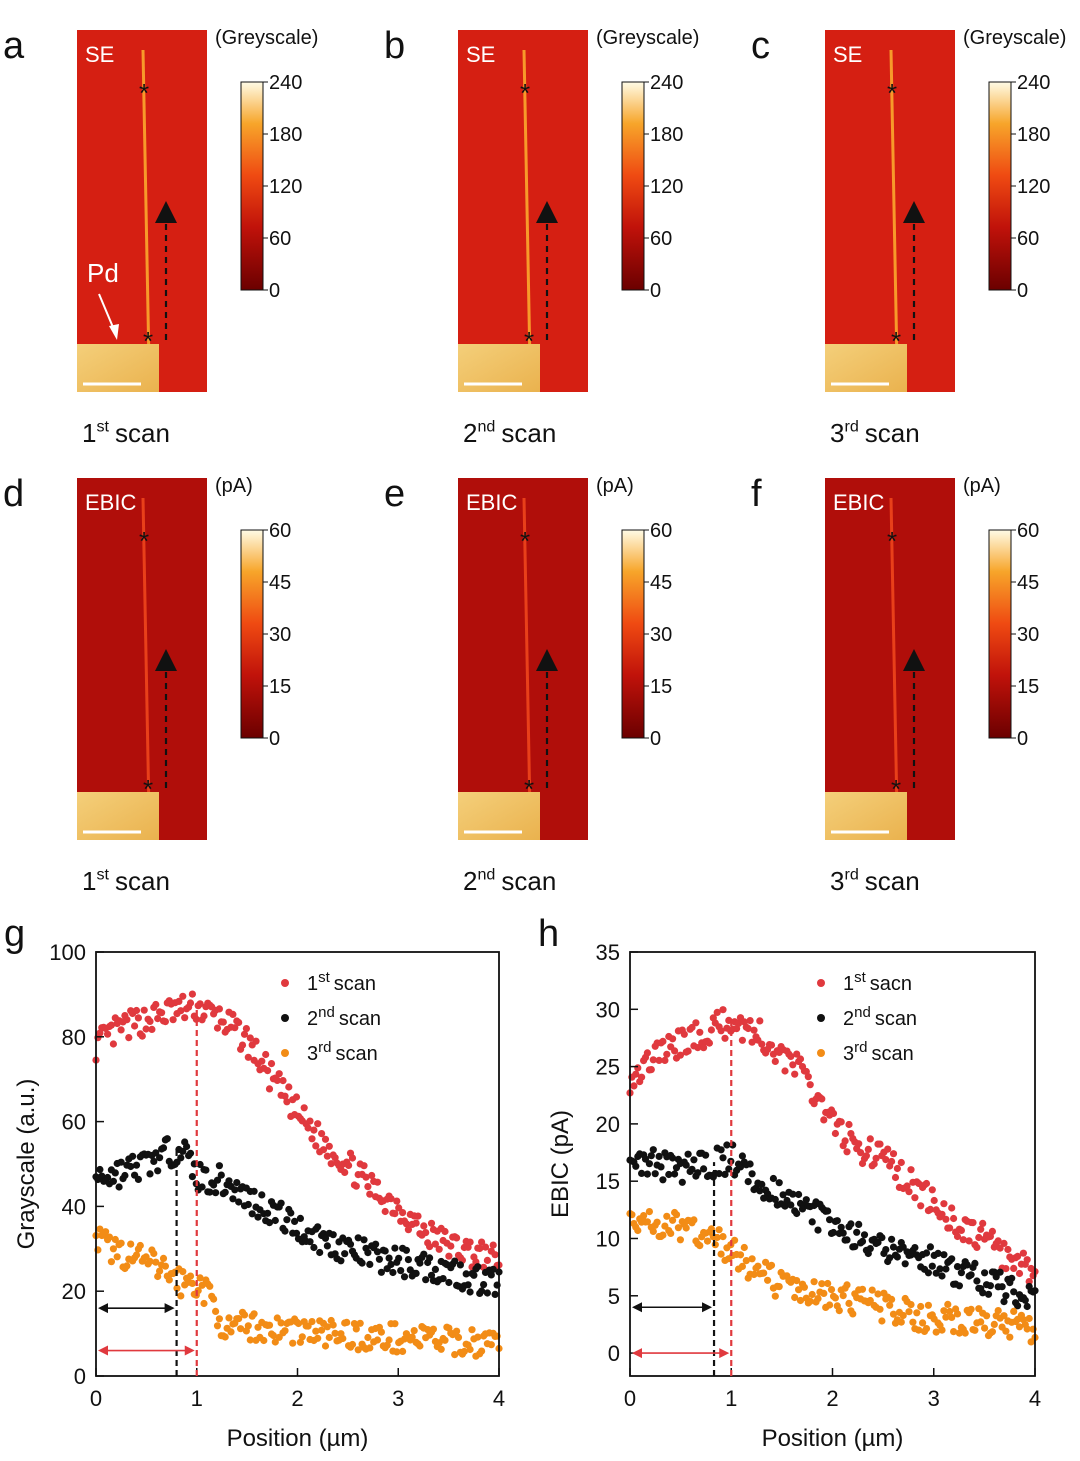 The width and height of the screenshot is (1080, 1461). What do you see at coordinates (637, 1353) in the screenshot?
I see `range-arrow-left-icon` at bounding box center [637, 1353].